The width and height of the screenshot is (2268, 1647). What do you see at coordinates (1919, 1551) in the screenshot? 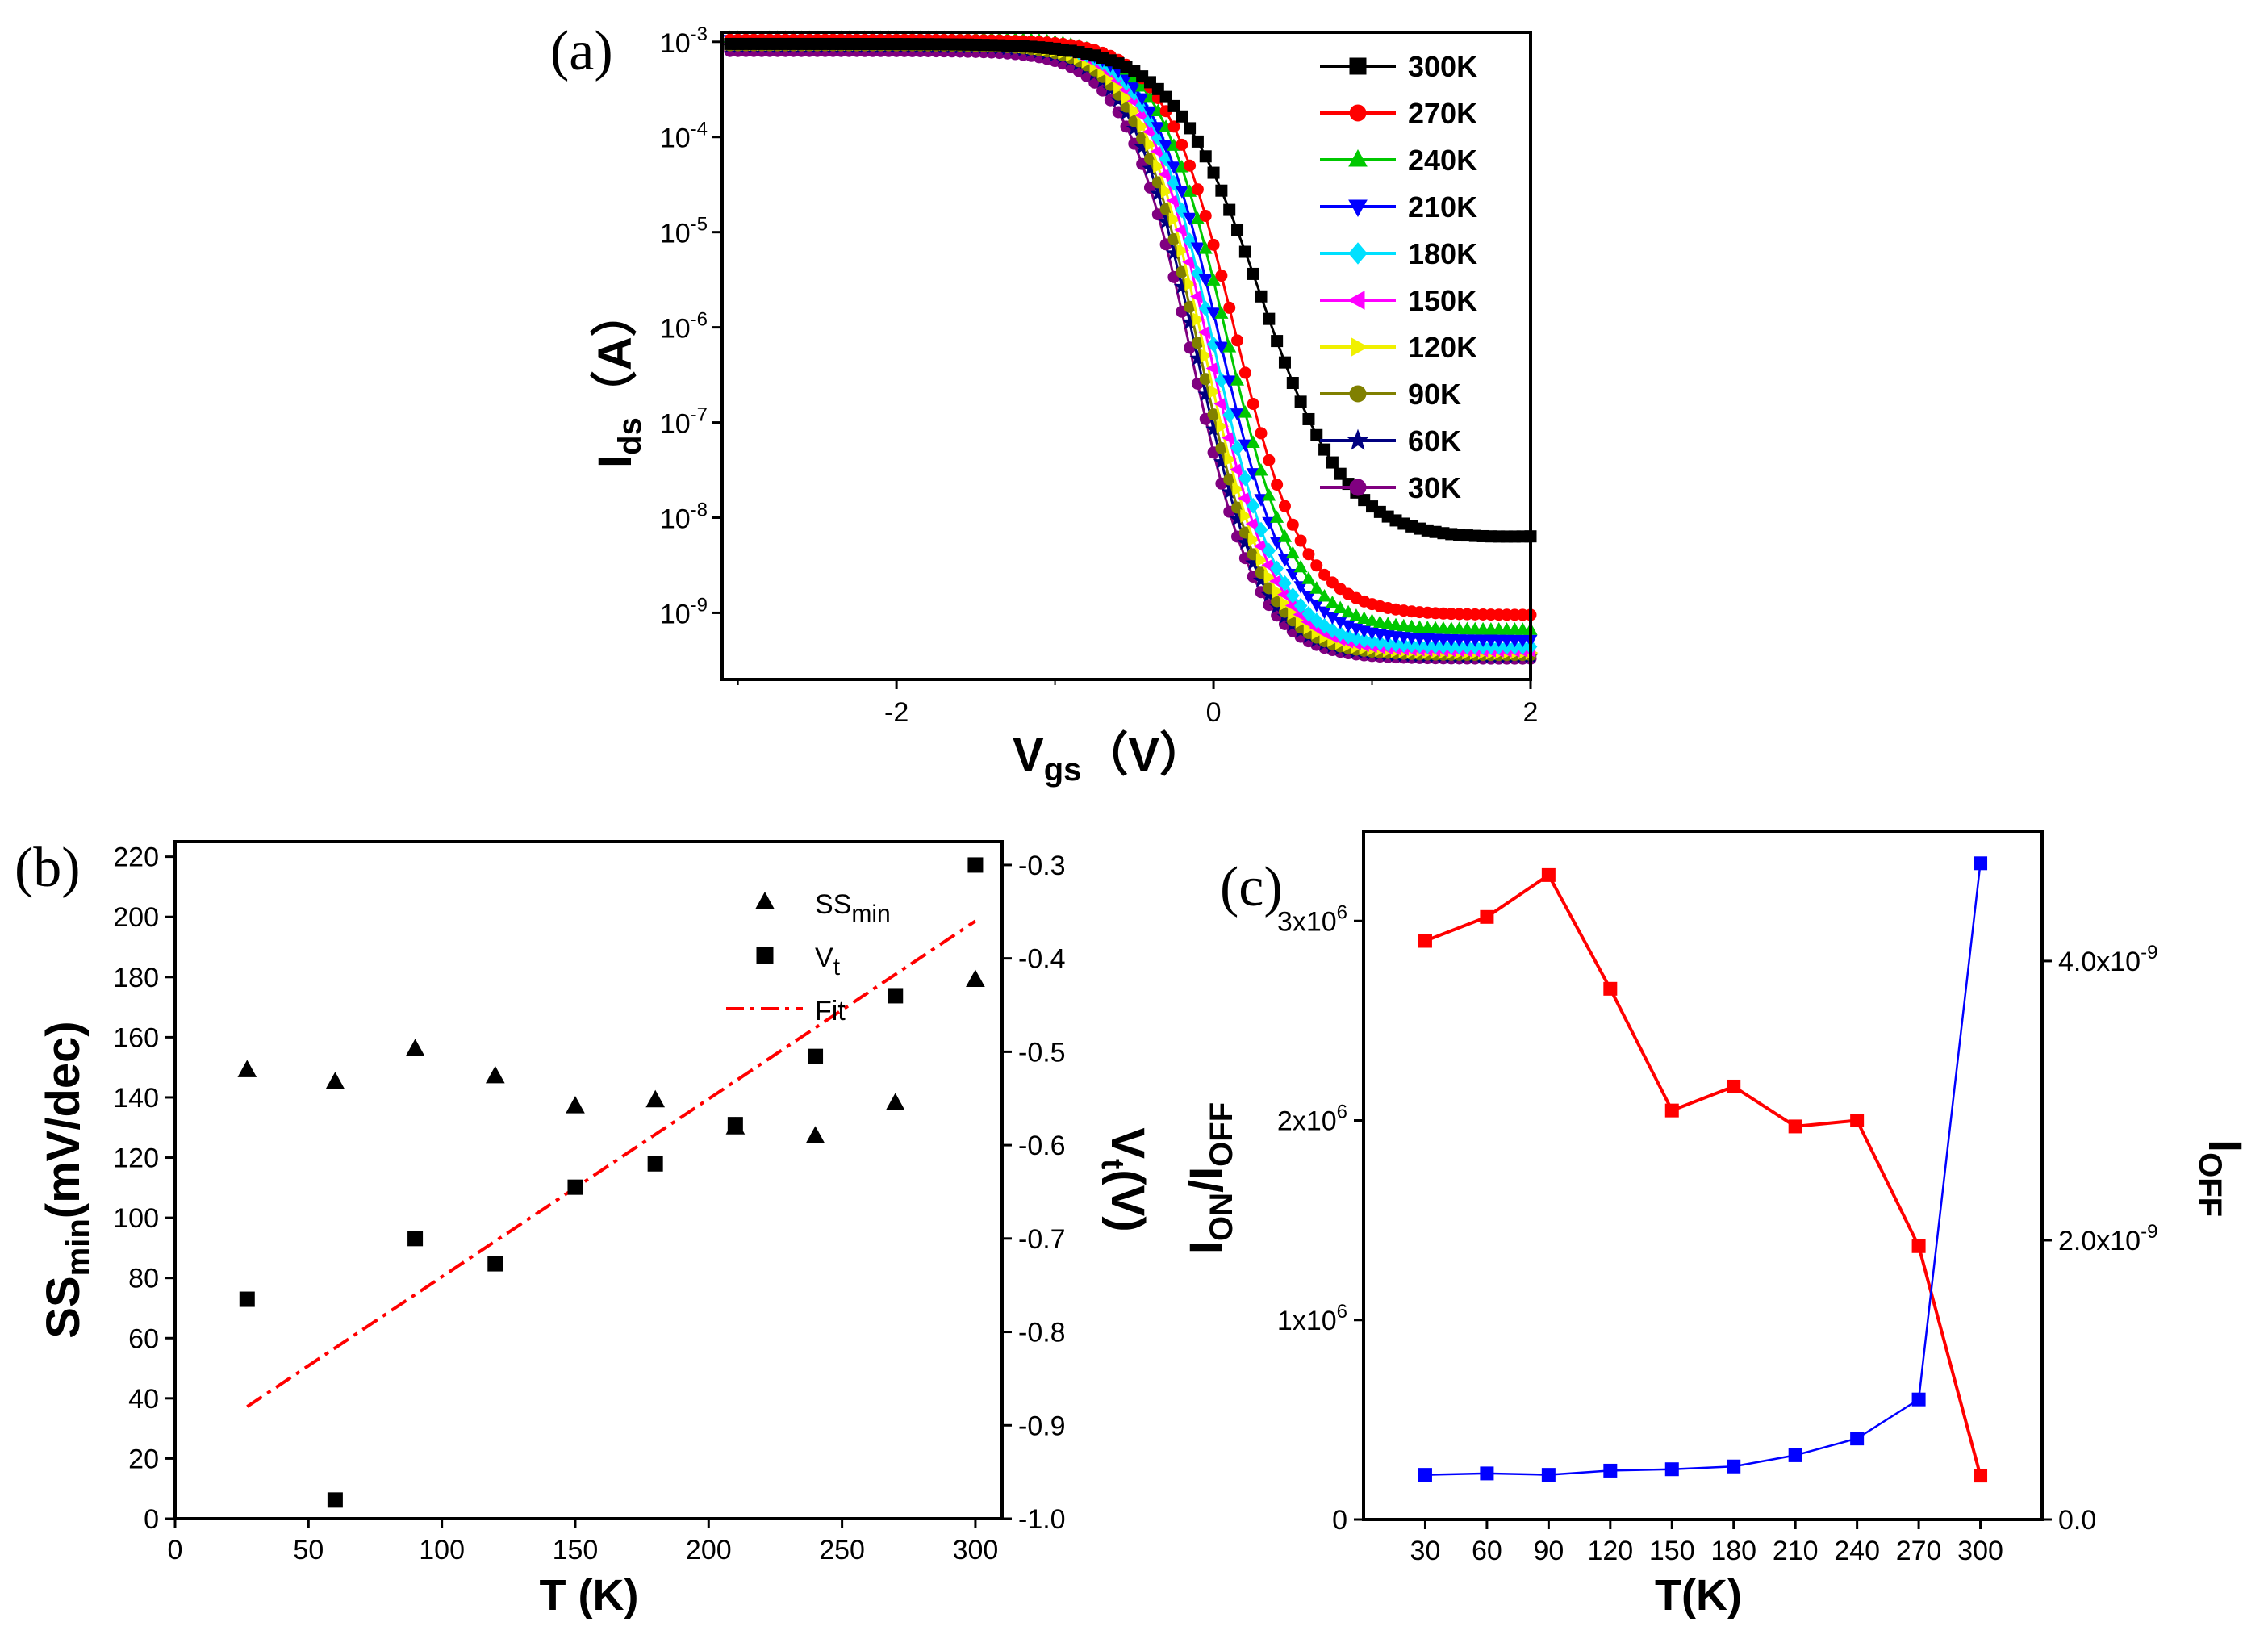
I see `panel-c-xtick-label: 270` at bounding box center [1919, 1551].